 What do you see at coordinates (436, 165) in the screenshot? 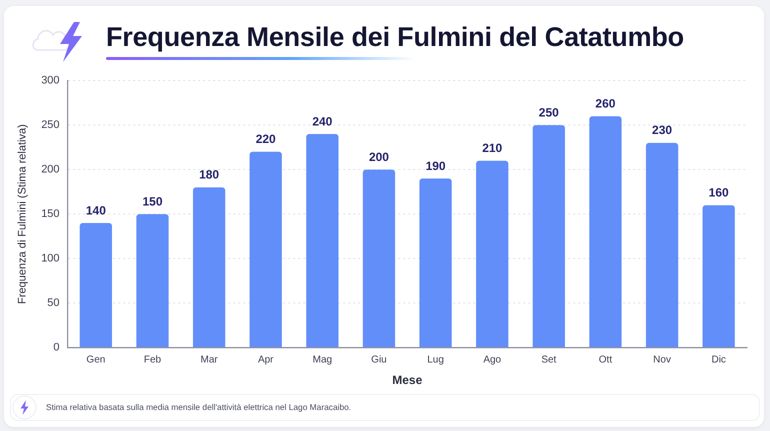
I see `data-label: 190` at bounding box center [436, 165].